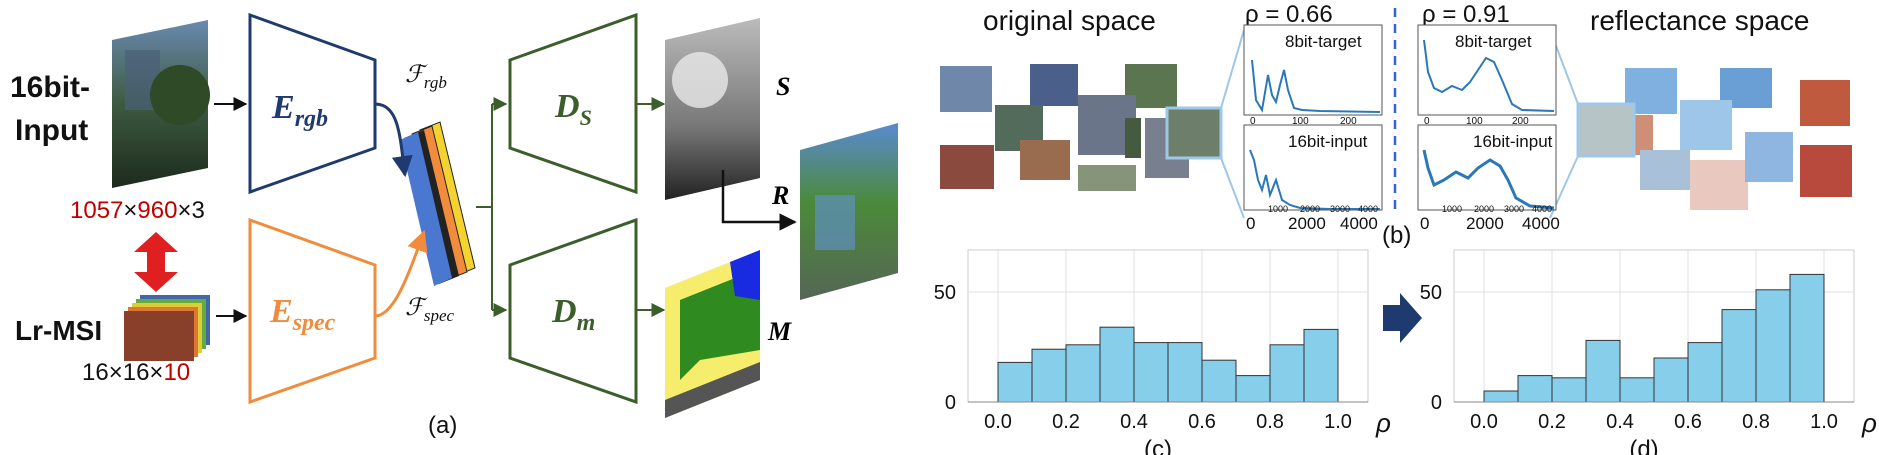  I want to click on msi-cube-stack, so click(167, 328).